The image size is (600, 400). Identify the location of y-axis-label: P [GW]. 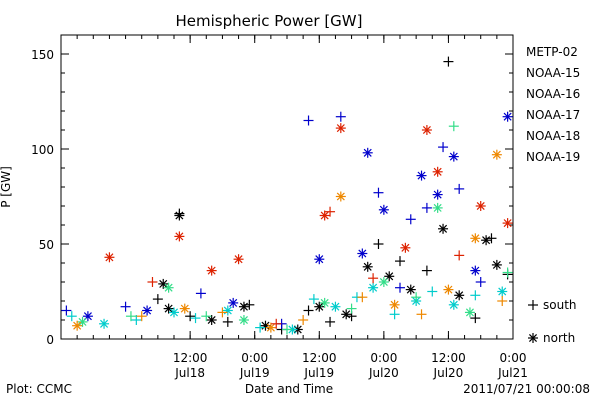
(6, 187).